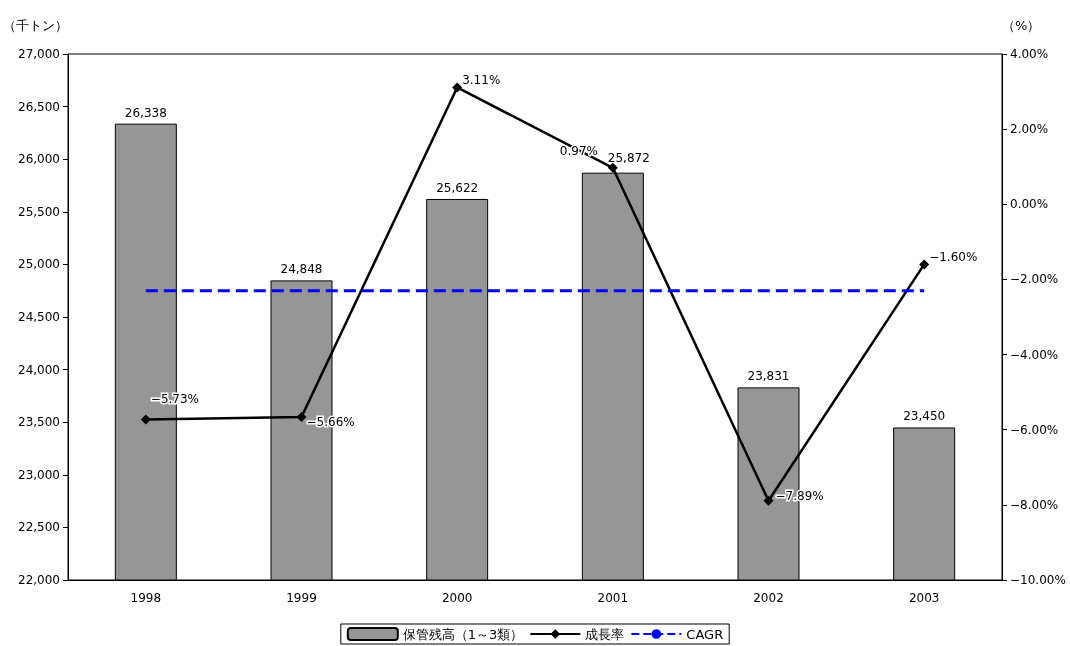 This screenshot has height=646, width=1070. I want to click on y2-tick-label: −4.00%, so click(1034, 354).